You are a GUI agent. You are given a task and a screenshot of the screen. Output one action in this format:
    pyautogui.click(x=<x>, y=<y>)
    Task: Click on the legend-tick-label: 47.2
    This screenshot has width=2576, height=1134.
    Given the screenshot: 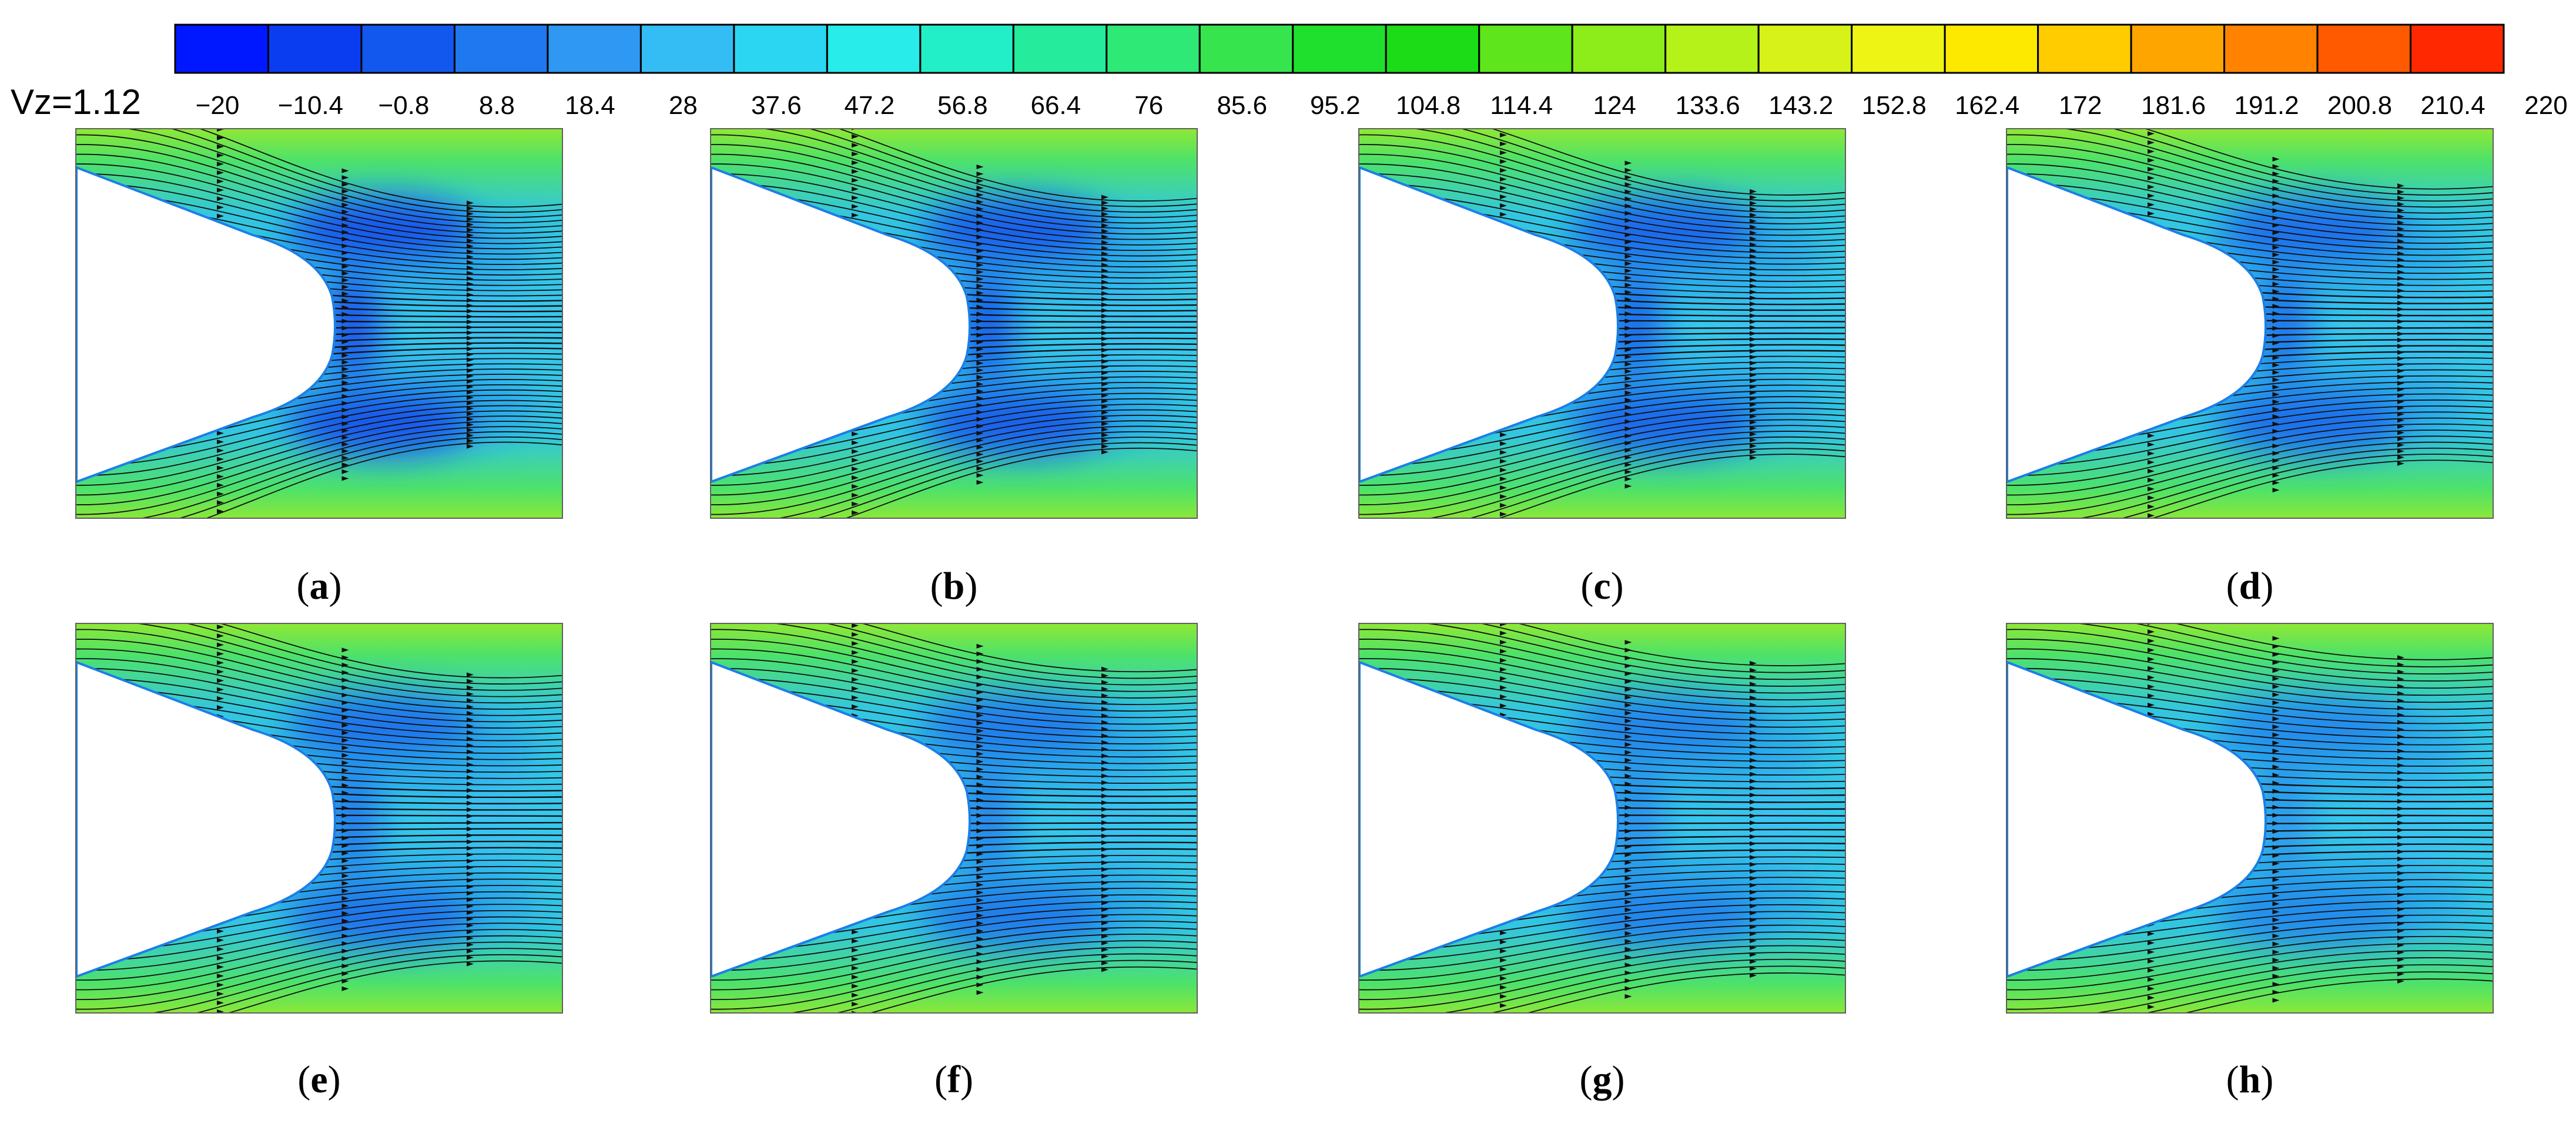 What is the action you would take?
    pyautogui.click(x=870, y=105)
    